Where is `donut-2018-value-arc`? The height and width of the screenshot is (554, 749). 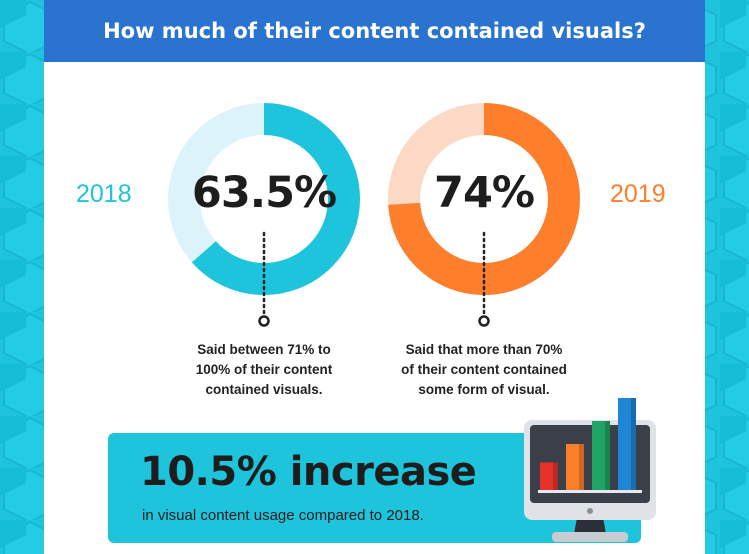
donut-2018-value-arc is located at coordinates (264, 199).